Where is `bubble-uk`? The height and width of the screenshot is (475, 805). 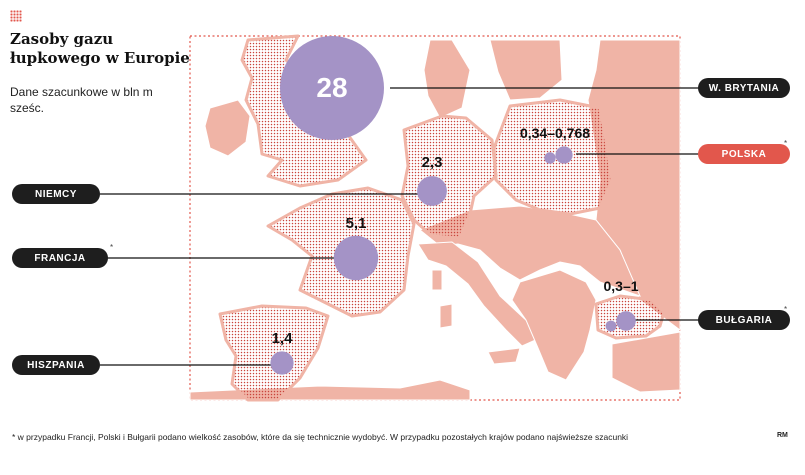
bubble-uk is located at coordinates (332, 88).